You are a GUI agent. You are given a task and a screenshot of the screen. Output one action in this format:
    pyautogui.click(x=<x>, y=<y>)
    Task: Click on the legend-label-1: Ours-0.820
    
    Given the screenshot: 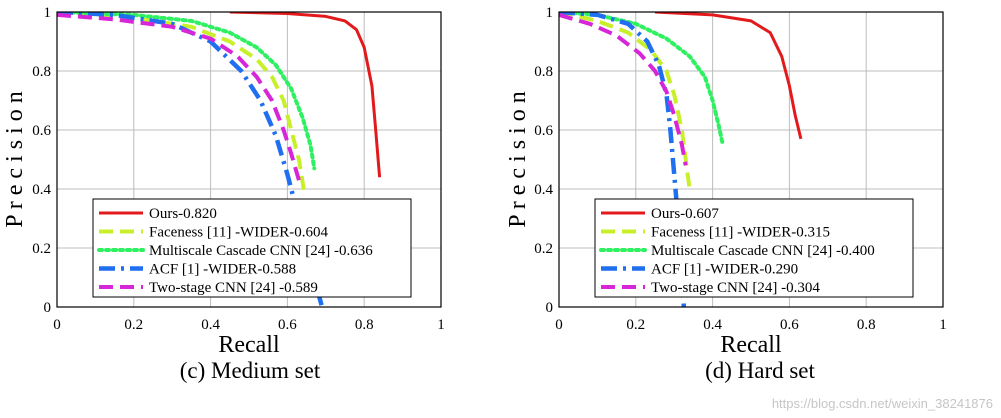 What is the action you would take?
    pyautogui.click(x=183, y=214)
    